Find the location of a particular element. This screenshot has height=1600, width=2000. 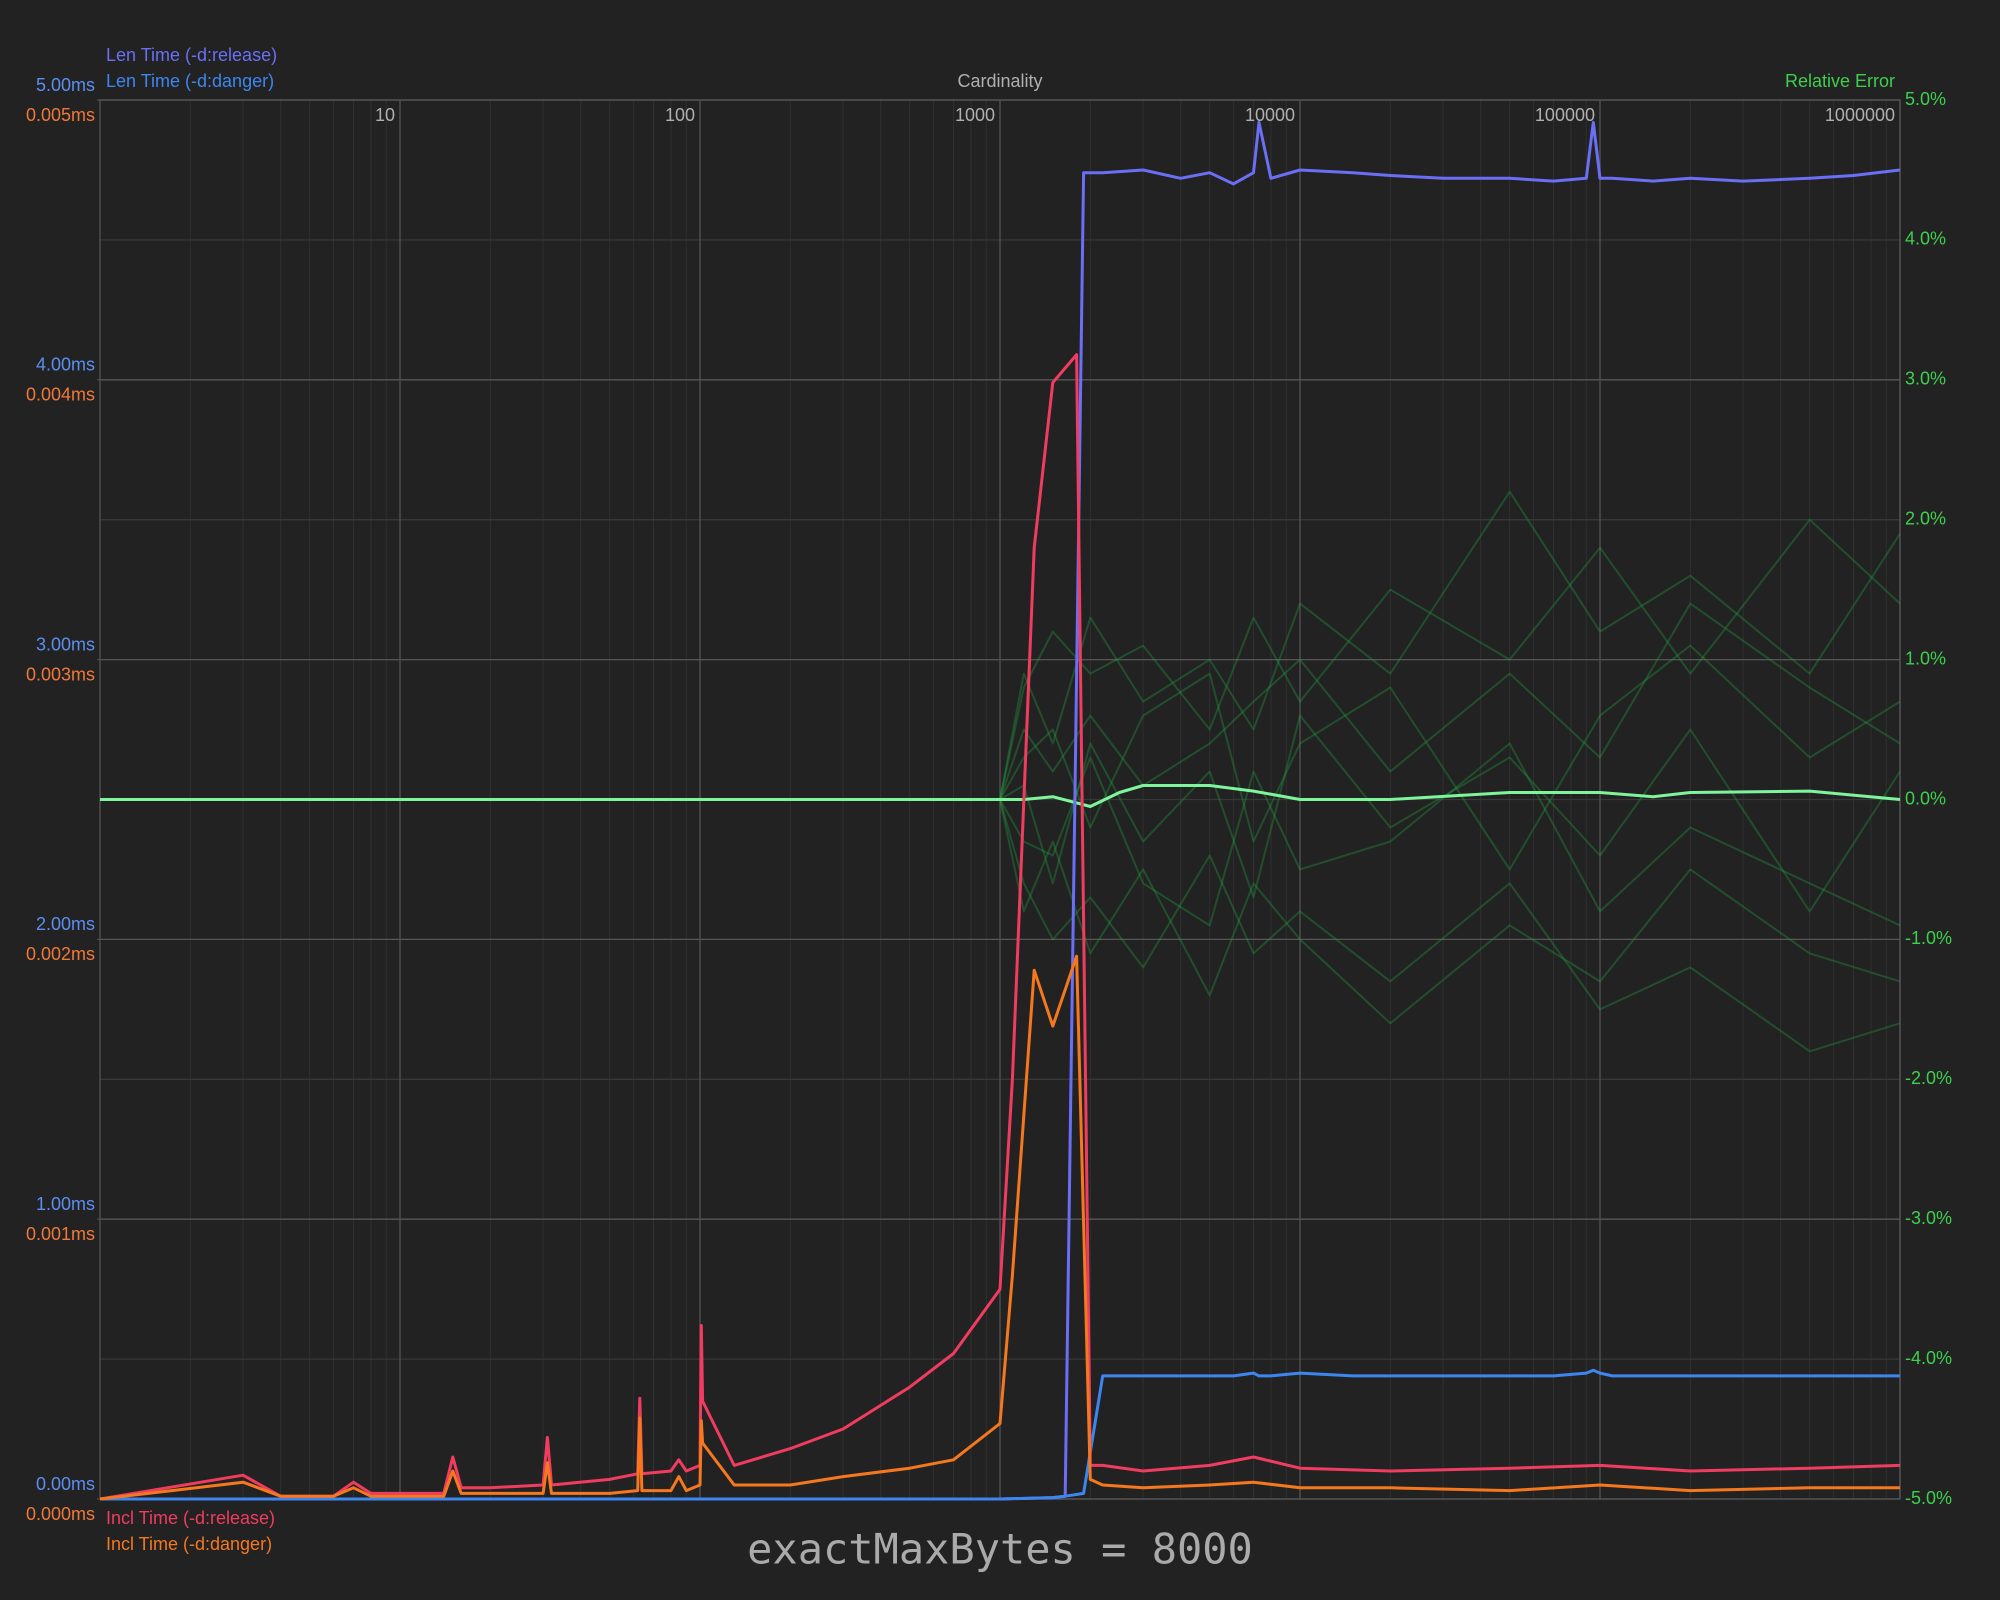

y3-tick-label: -4.0% is located at coordinates (1928, 1358).